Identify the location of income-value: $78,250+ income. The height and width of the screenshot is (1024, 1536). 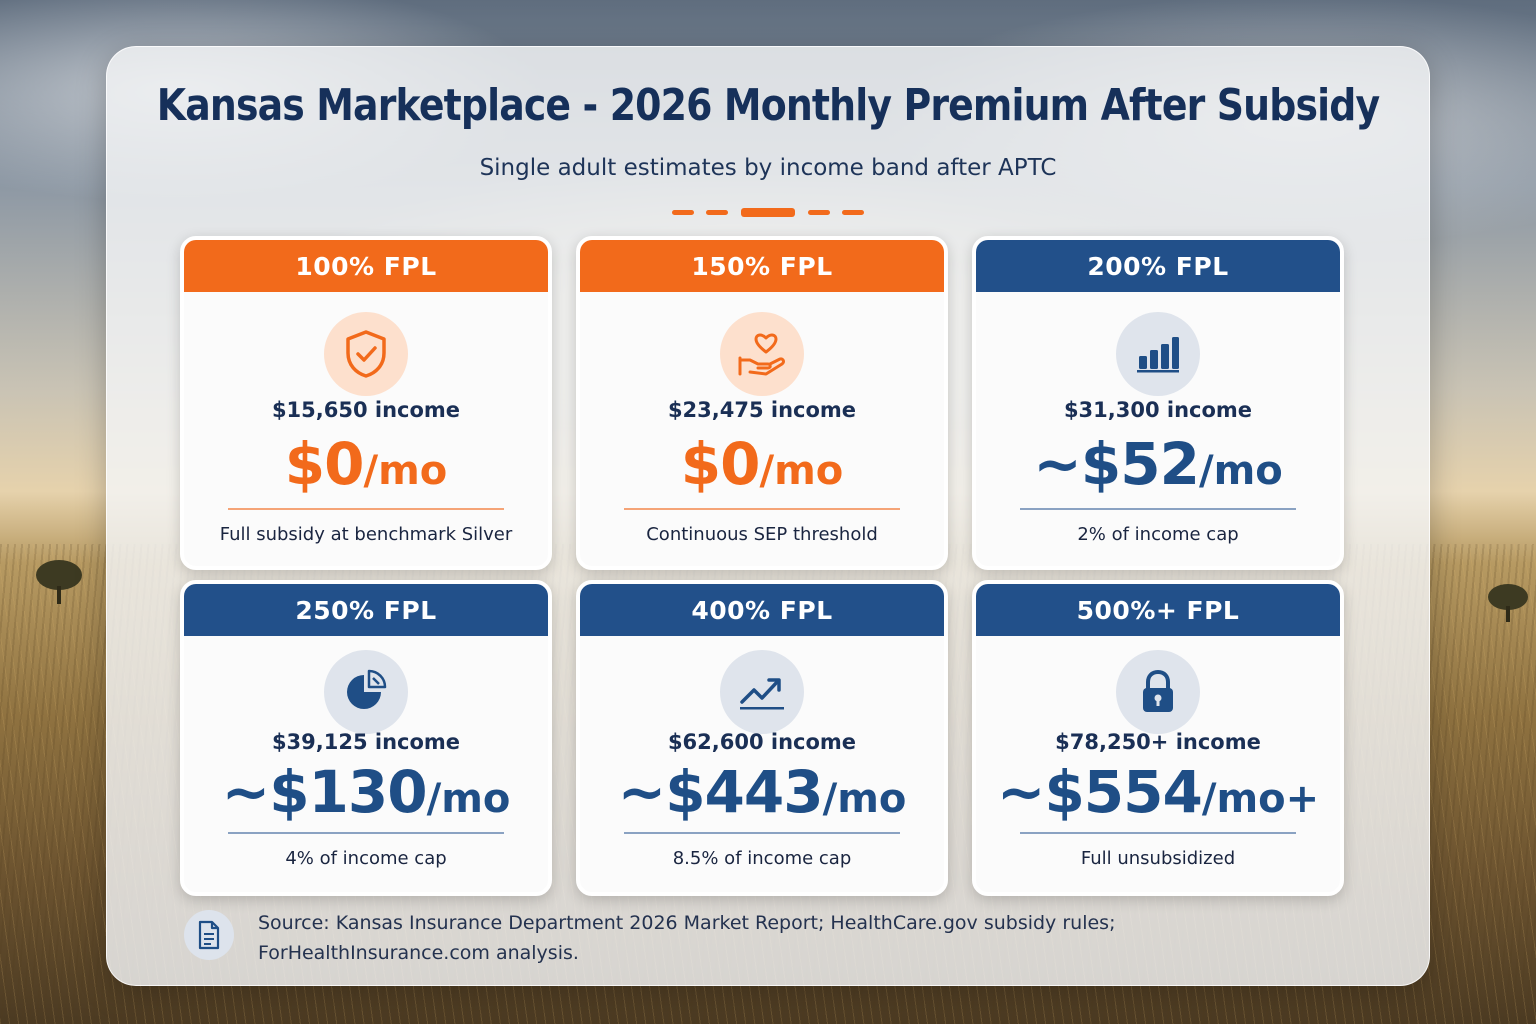
(1158, 742).